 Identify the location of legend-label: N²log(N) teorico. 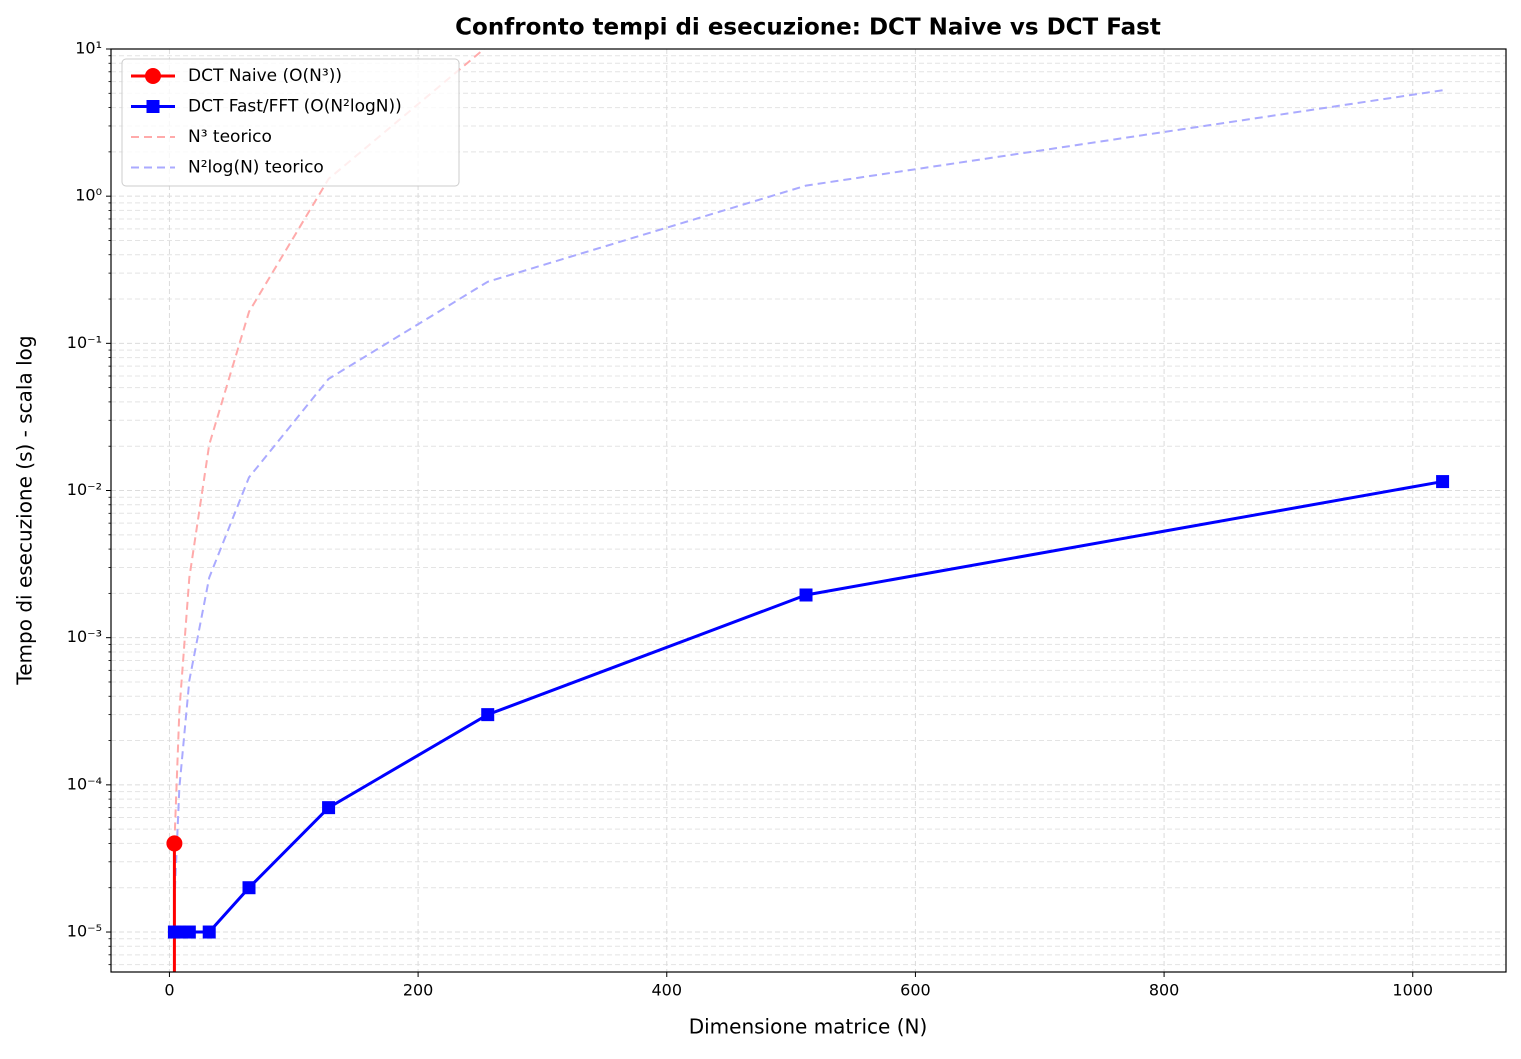
(256, 168).